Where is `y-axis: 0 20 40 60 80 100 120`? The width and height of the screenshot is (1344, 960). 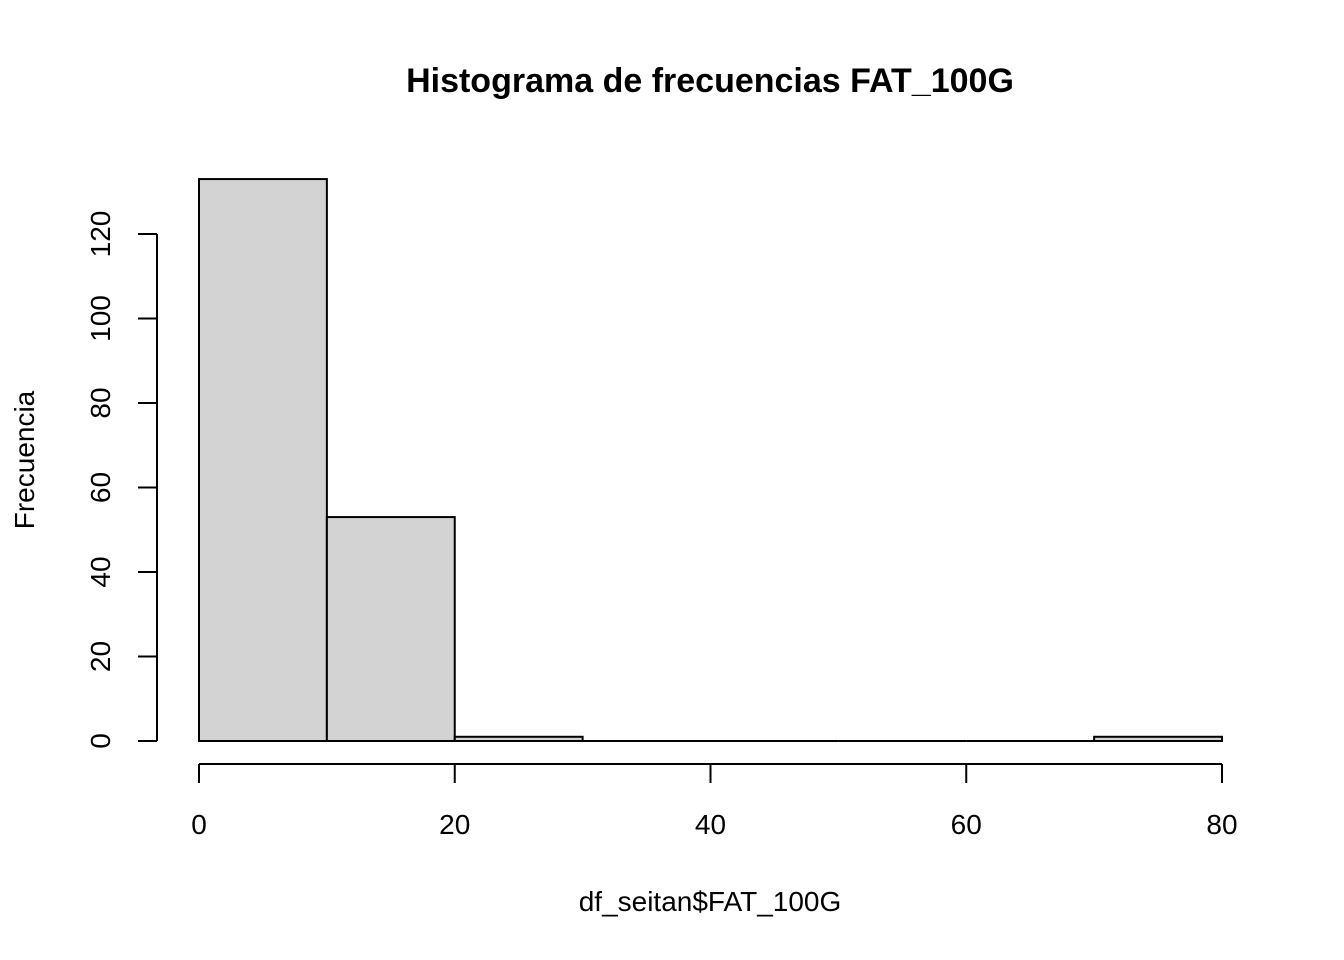 y-axis: 0 20 40 60 80 100 120 is located at coordinates (121, 480).